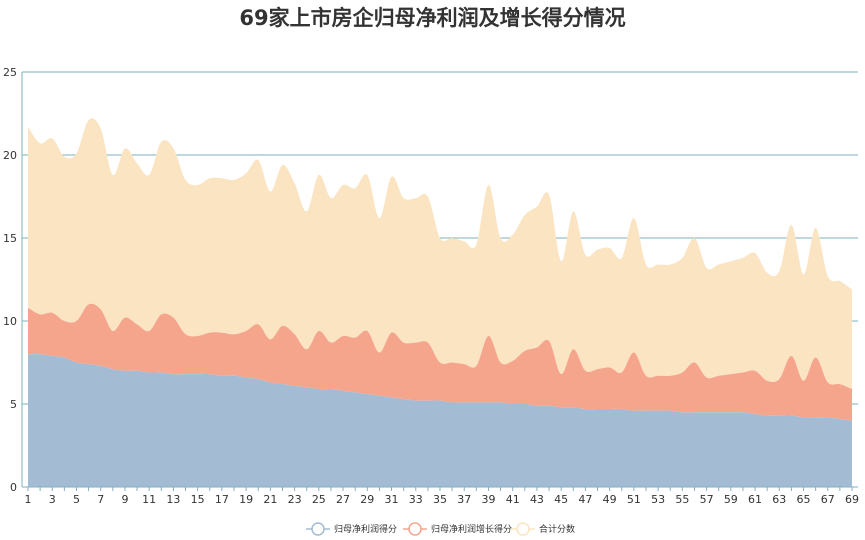  I want to click on x-tick-label: 27, so click(343, 499).